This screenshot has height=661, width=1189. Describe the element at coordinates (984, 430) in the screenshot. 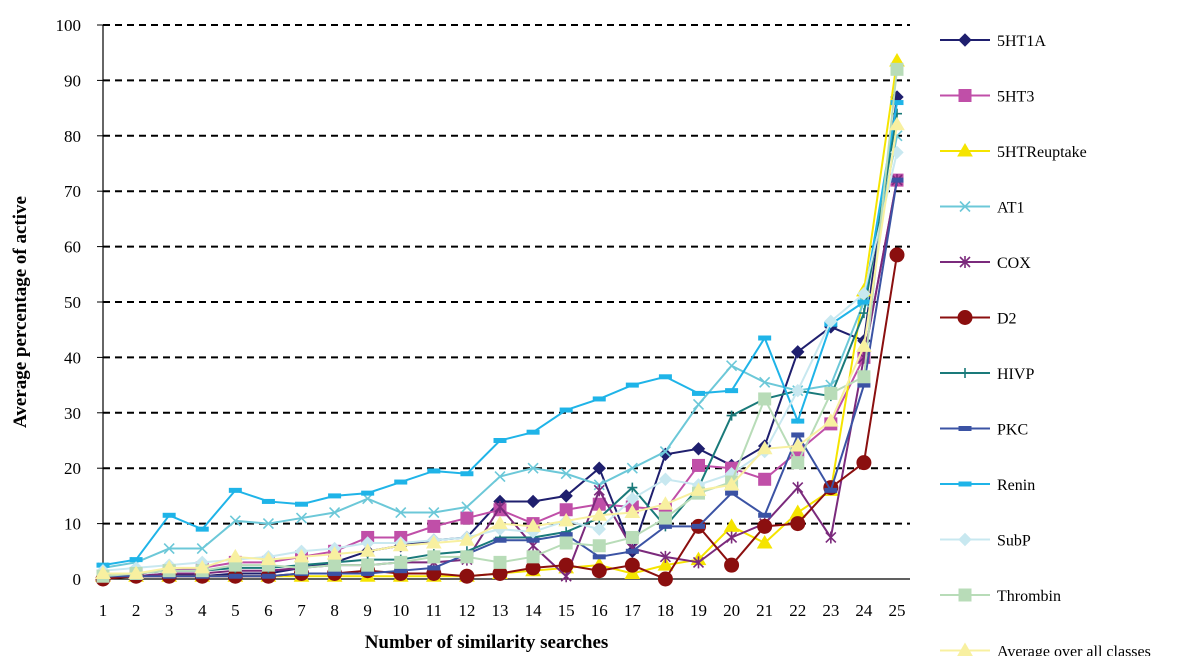

I see `legend-item-7: PKC` at that location.